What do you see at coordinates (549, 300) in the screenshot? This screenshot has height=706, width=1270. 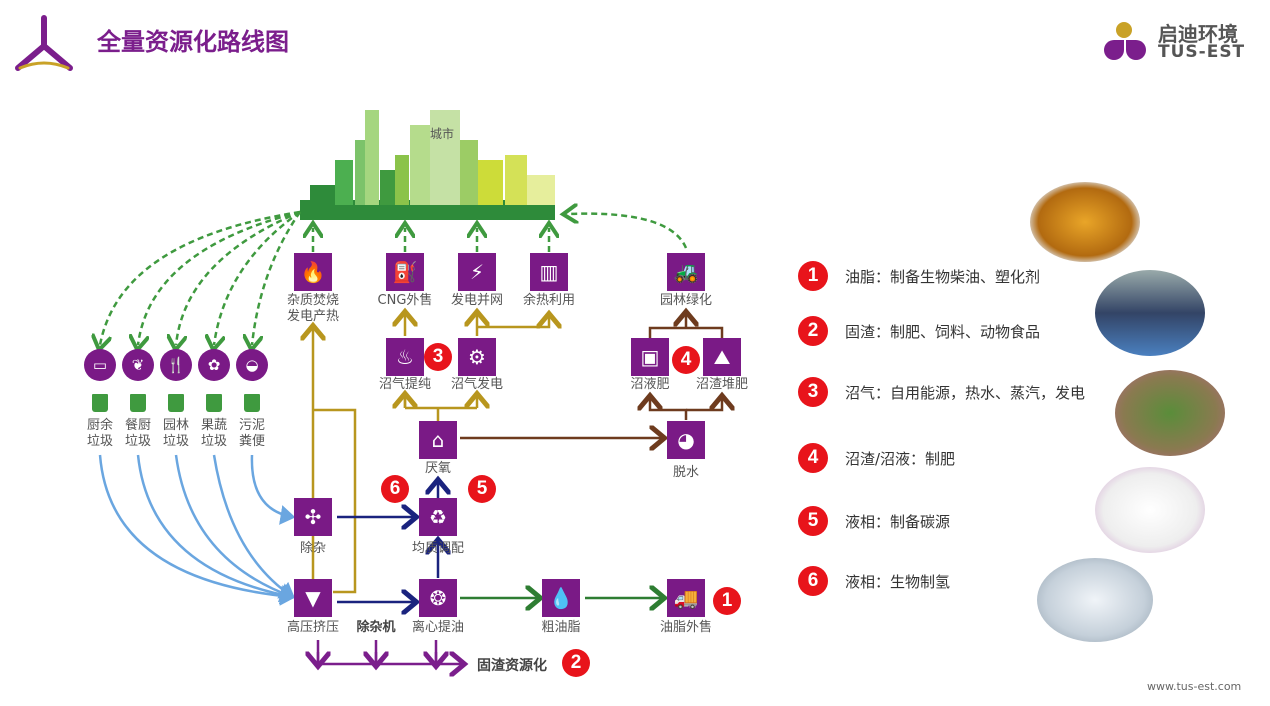 I see `heat-label: 余热利用` at bounding box center [549, 300].